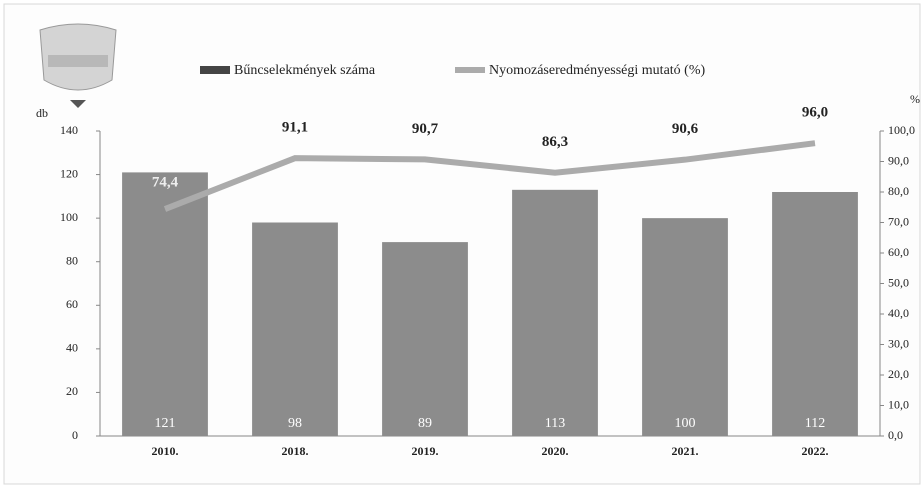 Image resolution: width=924 pixels, height=488 pixels. What do you see at coordinates (898, 191) in the screenshot?
I see `y2-tick-label: 80,0` at bounding box center [898, 191].